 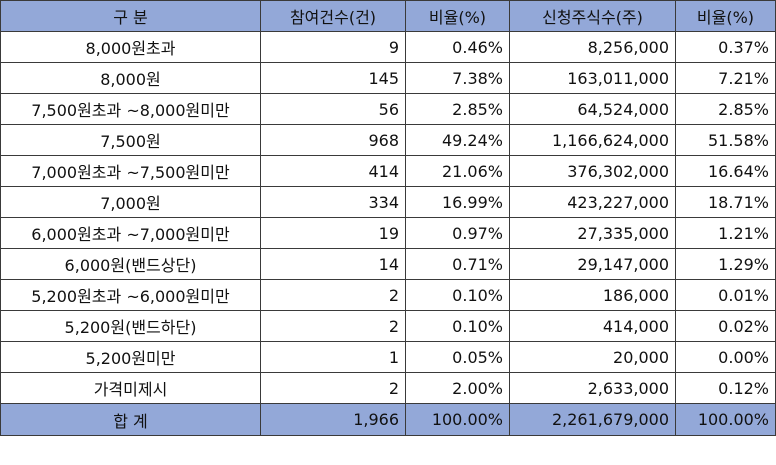 I want to click on cell-price-range: 5,200원초과 ~6,000원미만, so click(x=130, y=295).